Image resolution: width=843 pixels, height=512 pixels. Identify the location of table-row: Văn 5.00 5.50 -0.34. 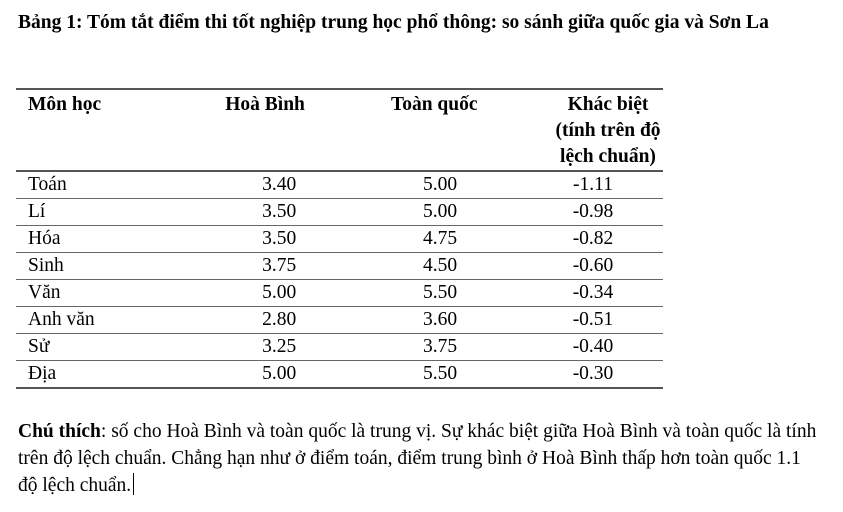
(339, 293).